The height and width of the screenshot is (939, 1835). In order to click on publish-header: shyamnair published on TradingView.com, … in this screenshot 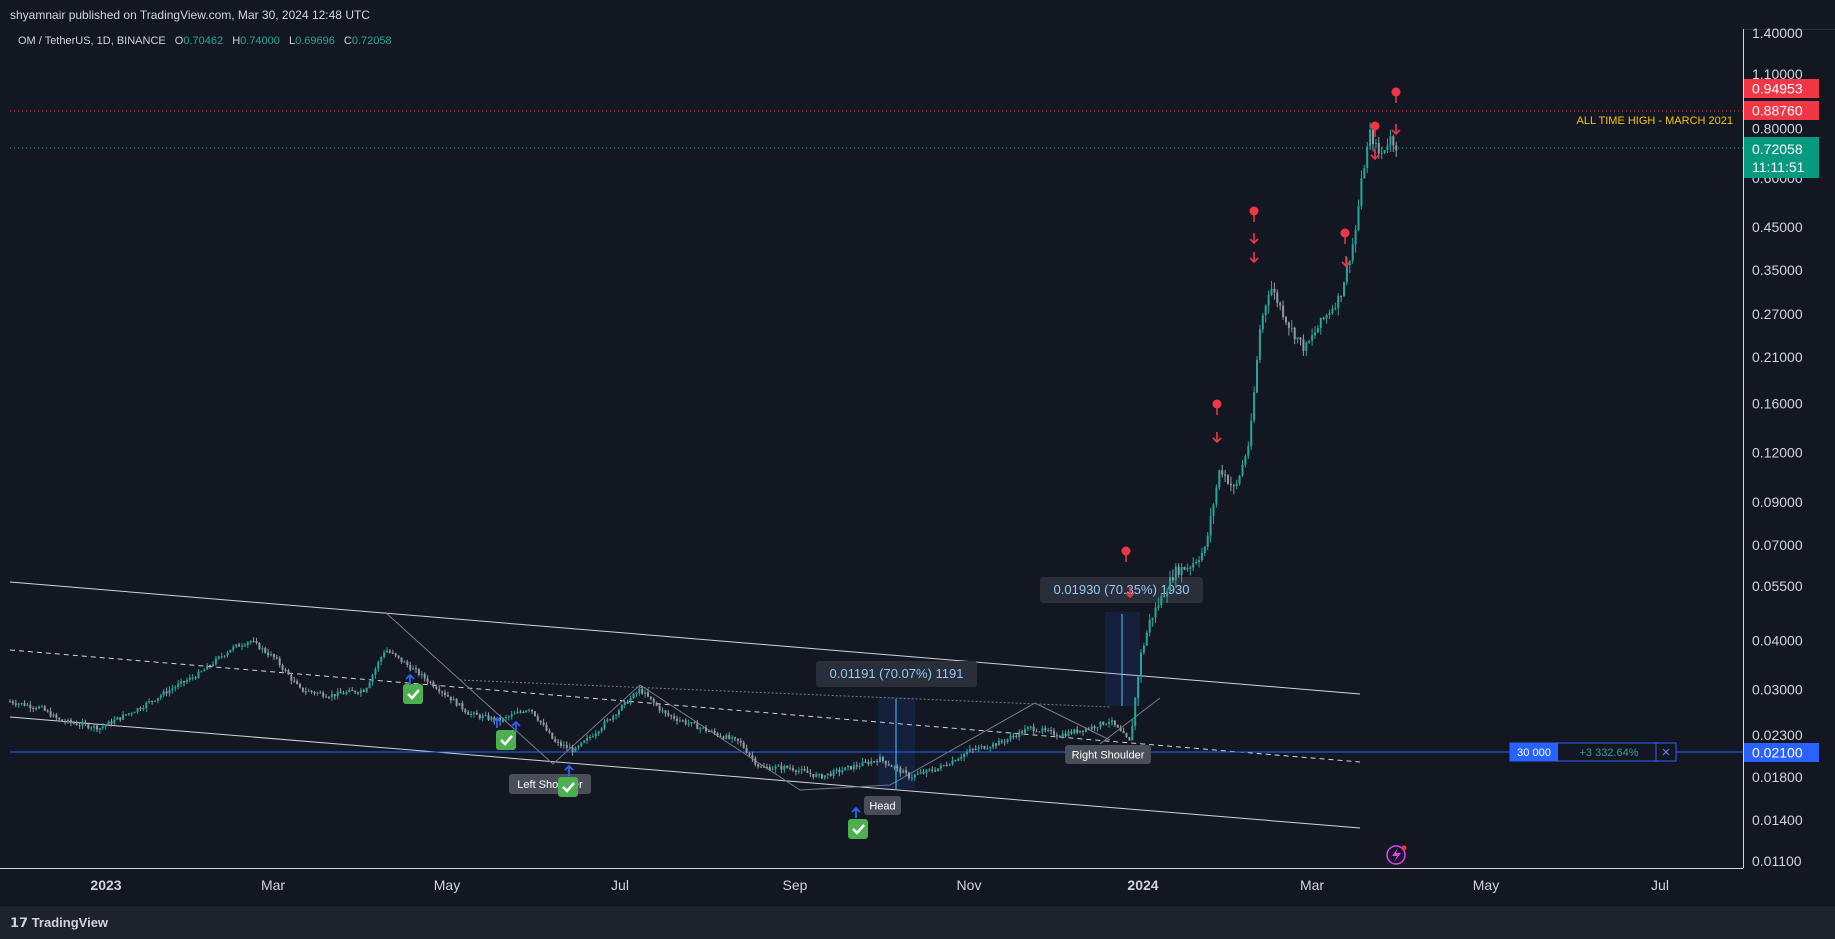, I will do `click(917, 15)`.